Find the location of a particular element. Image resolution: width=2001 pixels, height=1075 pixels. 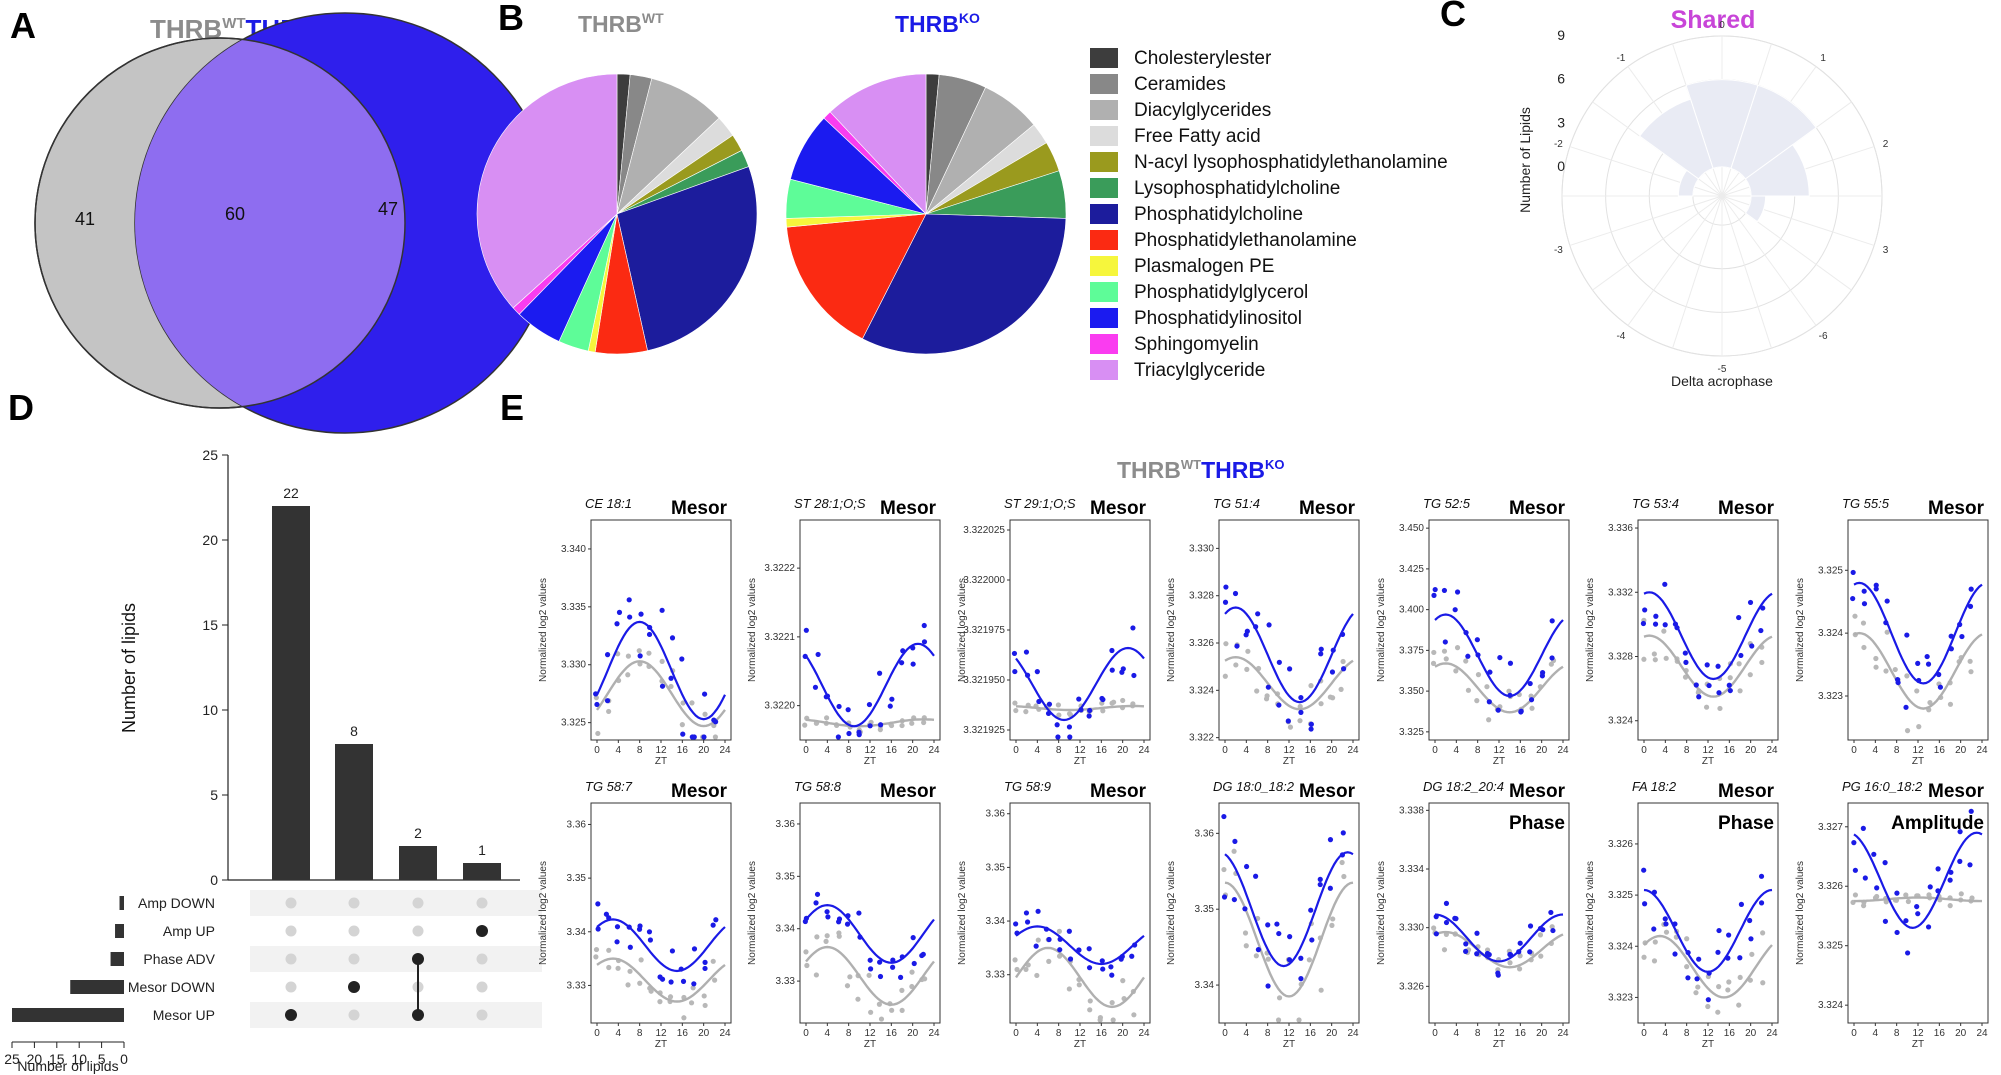

rhythm-xtick-label-5-0: 0 is located at coordinates (1644, 750).